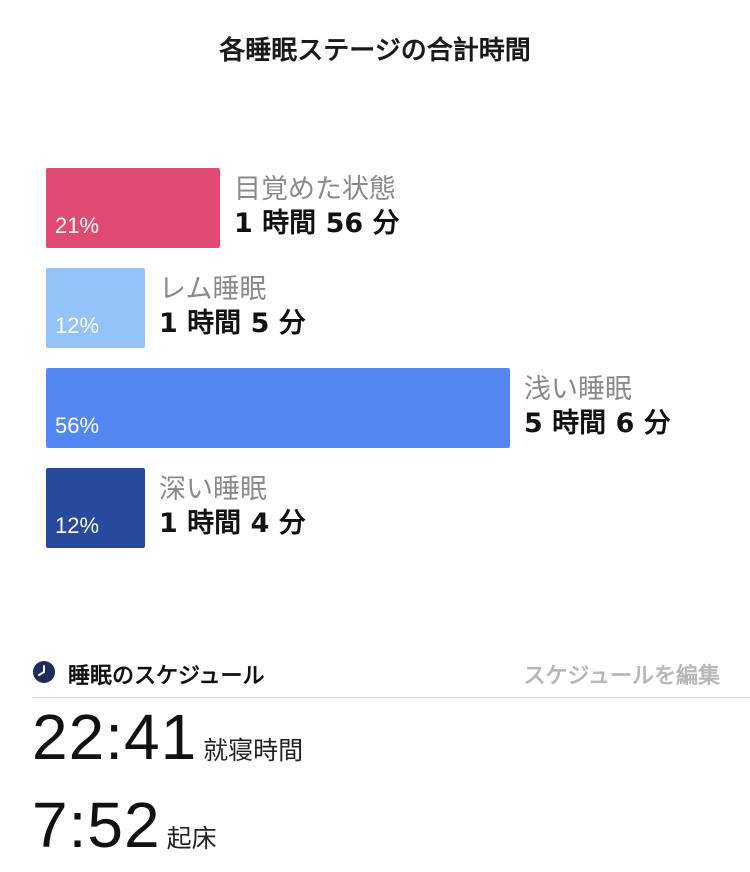  Describe the element at coordinates (317, 223) in the screenshot. I see `stage-duration-awake: 1 時間 56 分` at that location.